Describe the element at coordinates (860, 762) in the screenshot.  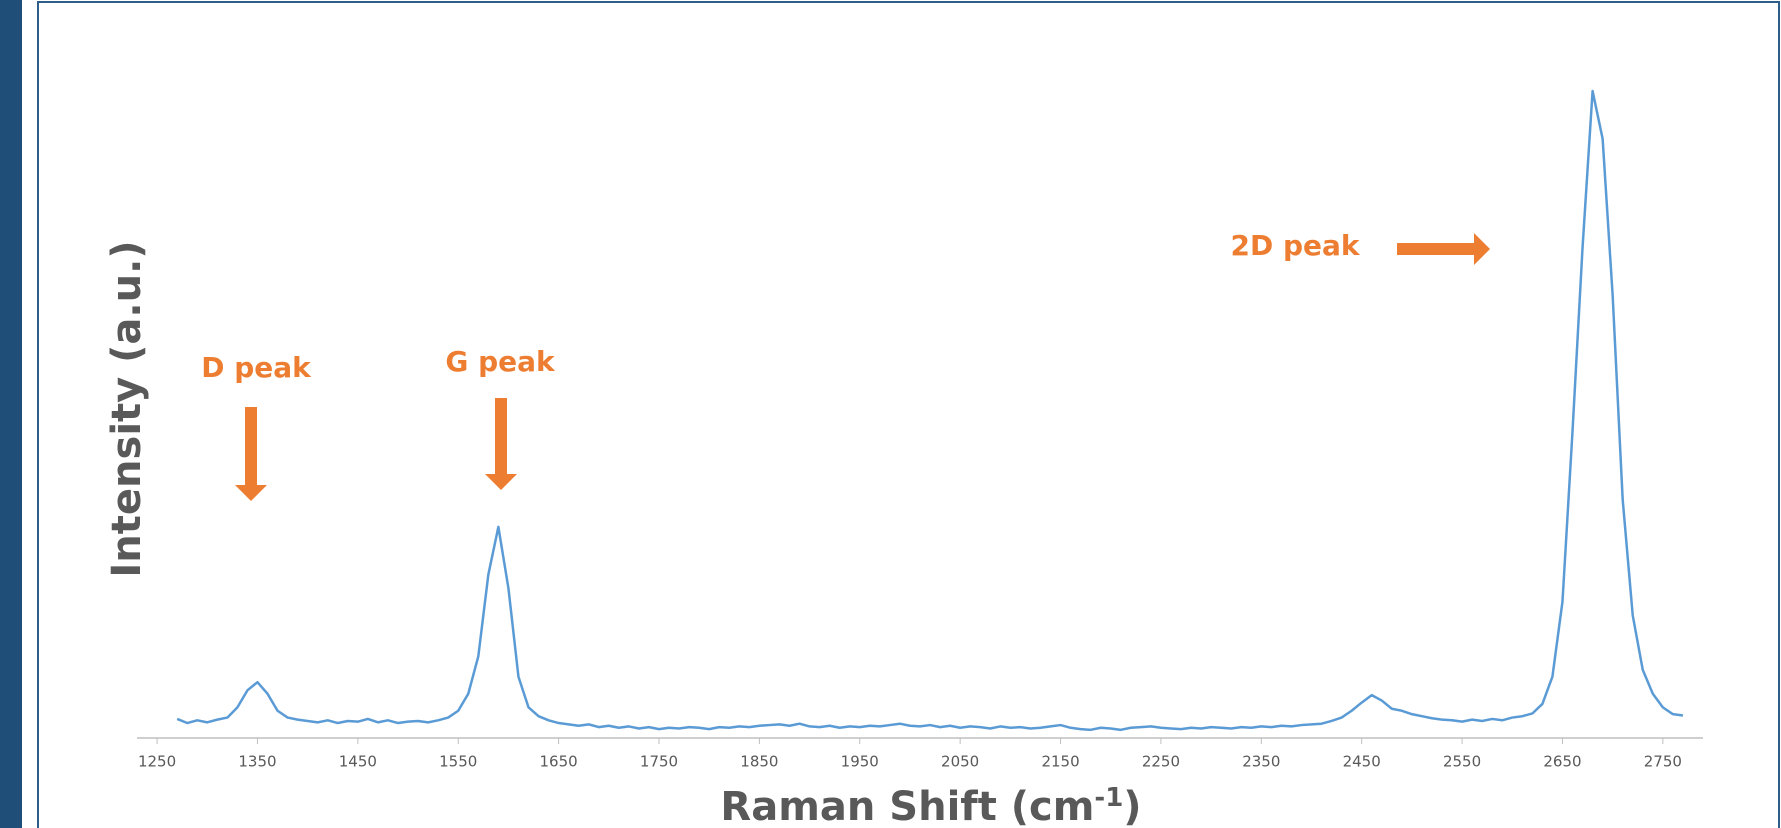
I see `x-tick-label: 1950` at that location.